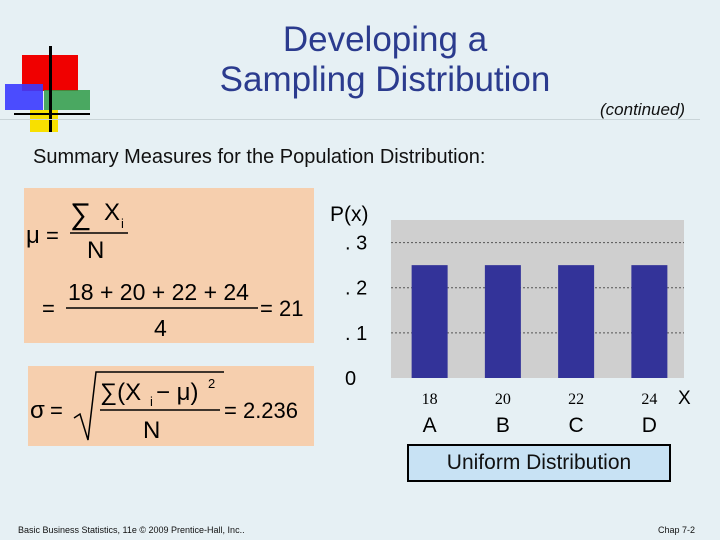 The height and width of the screenshot is (540, 720). What do you see at coordinates (356, 244) in the screenshot?
I see `y-tick-label: . 3` at bounding box center [356, 244].